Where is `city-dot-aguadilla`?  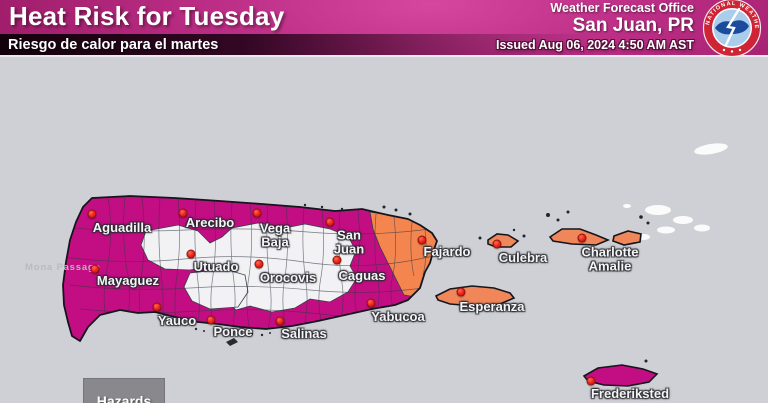
city-dot-aguadilla is located at coordinates (92, 214).